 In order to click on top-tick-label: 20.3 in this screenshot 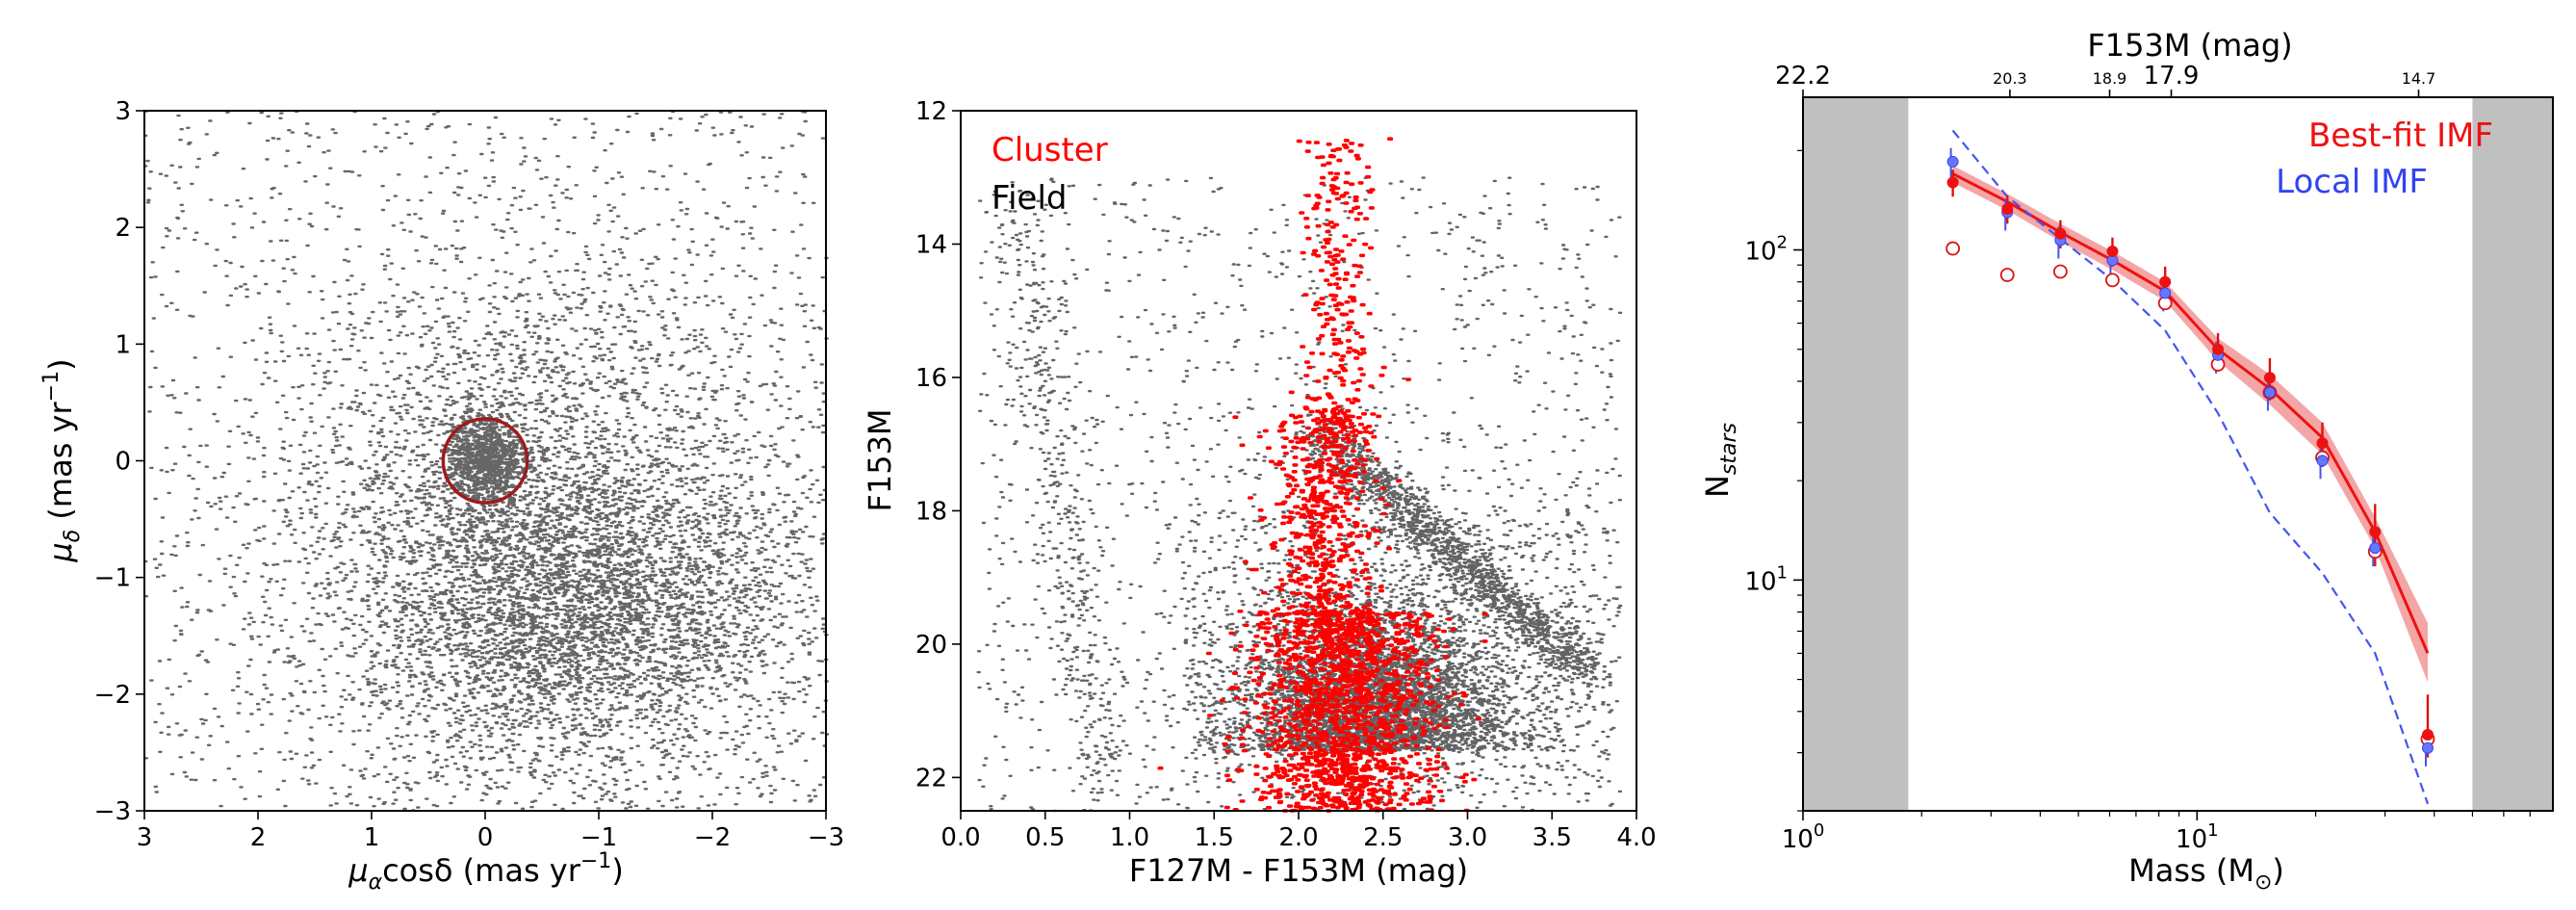, I will do `click(2010, 78)`.